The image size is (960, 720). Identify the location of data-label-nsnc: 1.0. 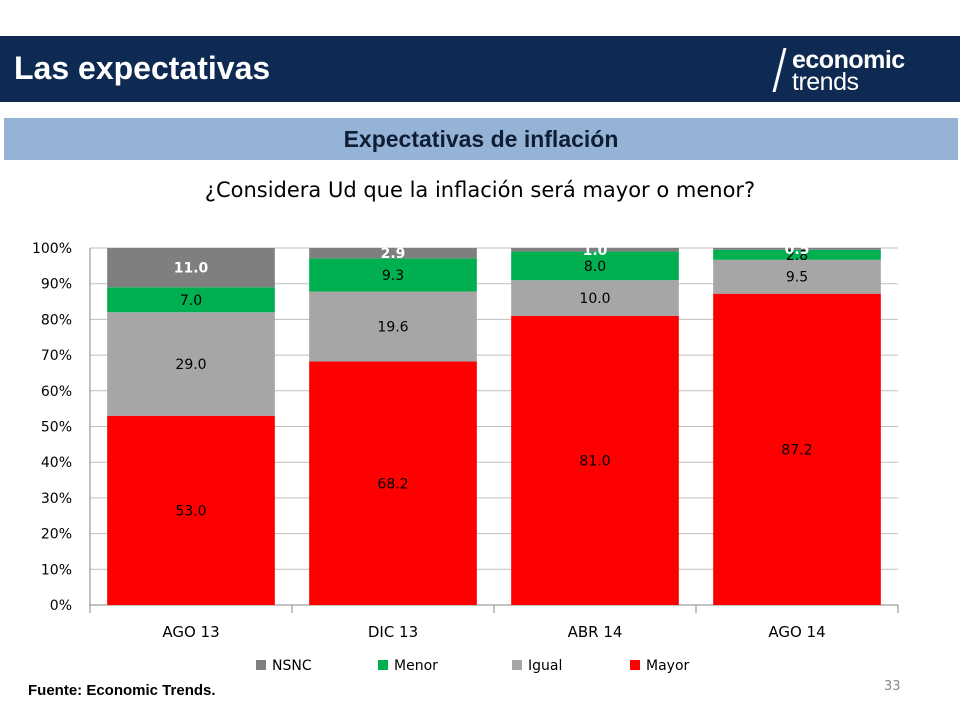
(595, 251).